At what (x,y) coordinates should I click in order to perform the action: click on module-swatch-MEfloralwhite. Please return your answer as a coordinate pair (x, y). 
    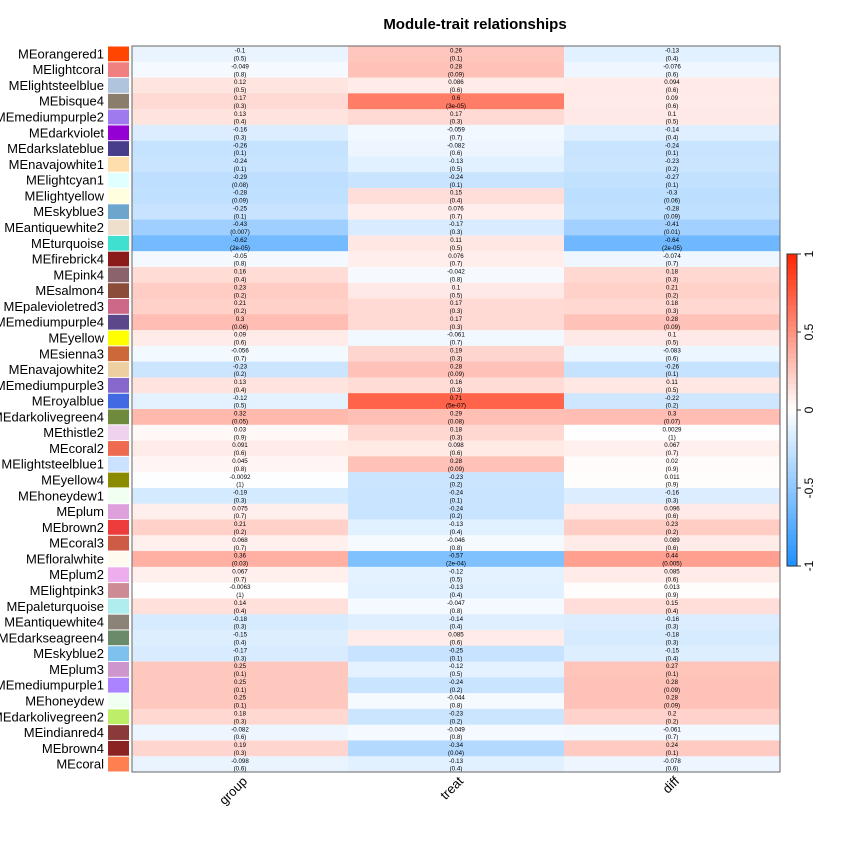
    Looking at the image, I should click on (118, 559).